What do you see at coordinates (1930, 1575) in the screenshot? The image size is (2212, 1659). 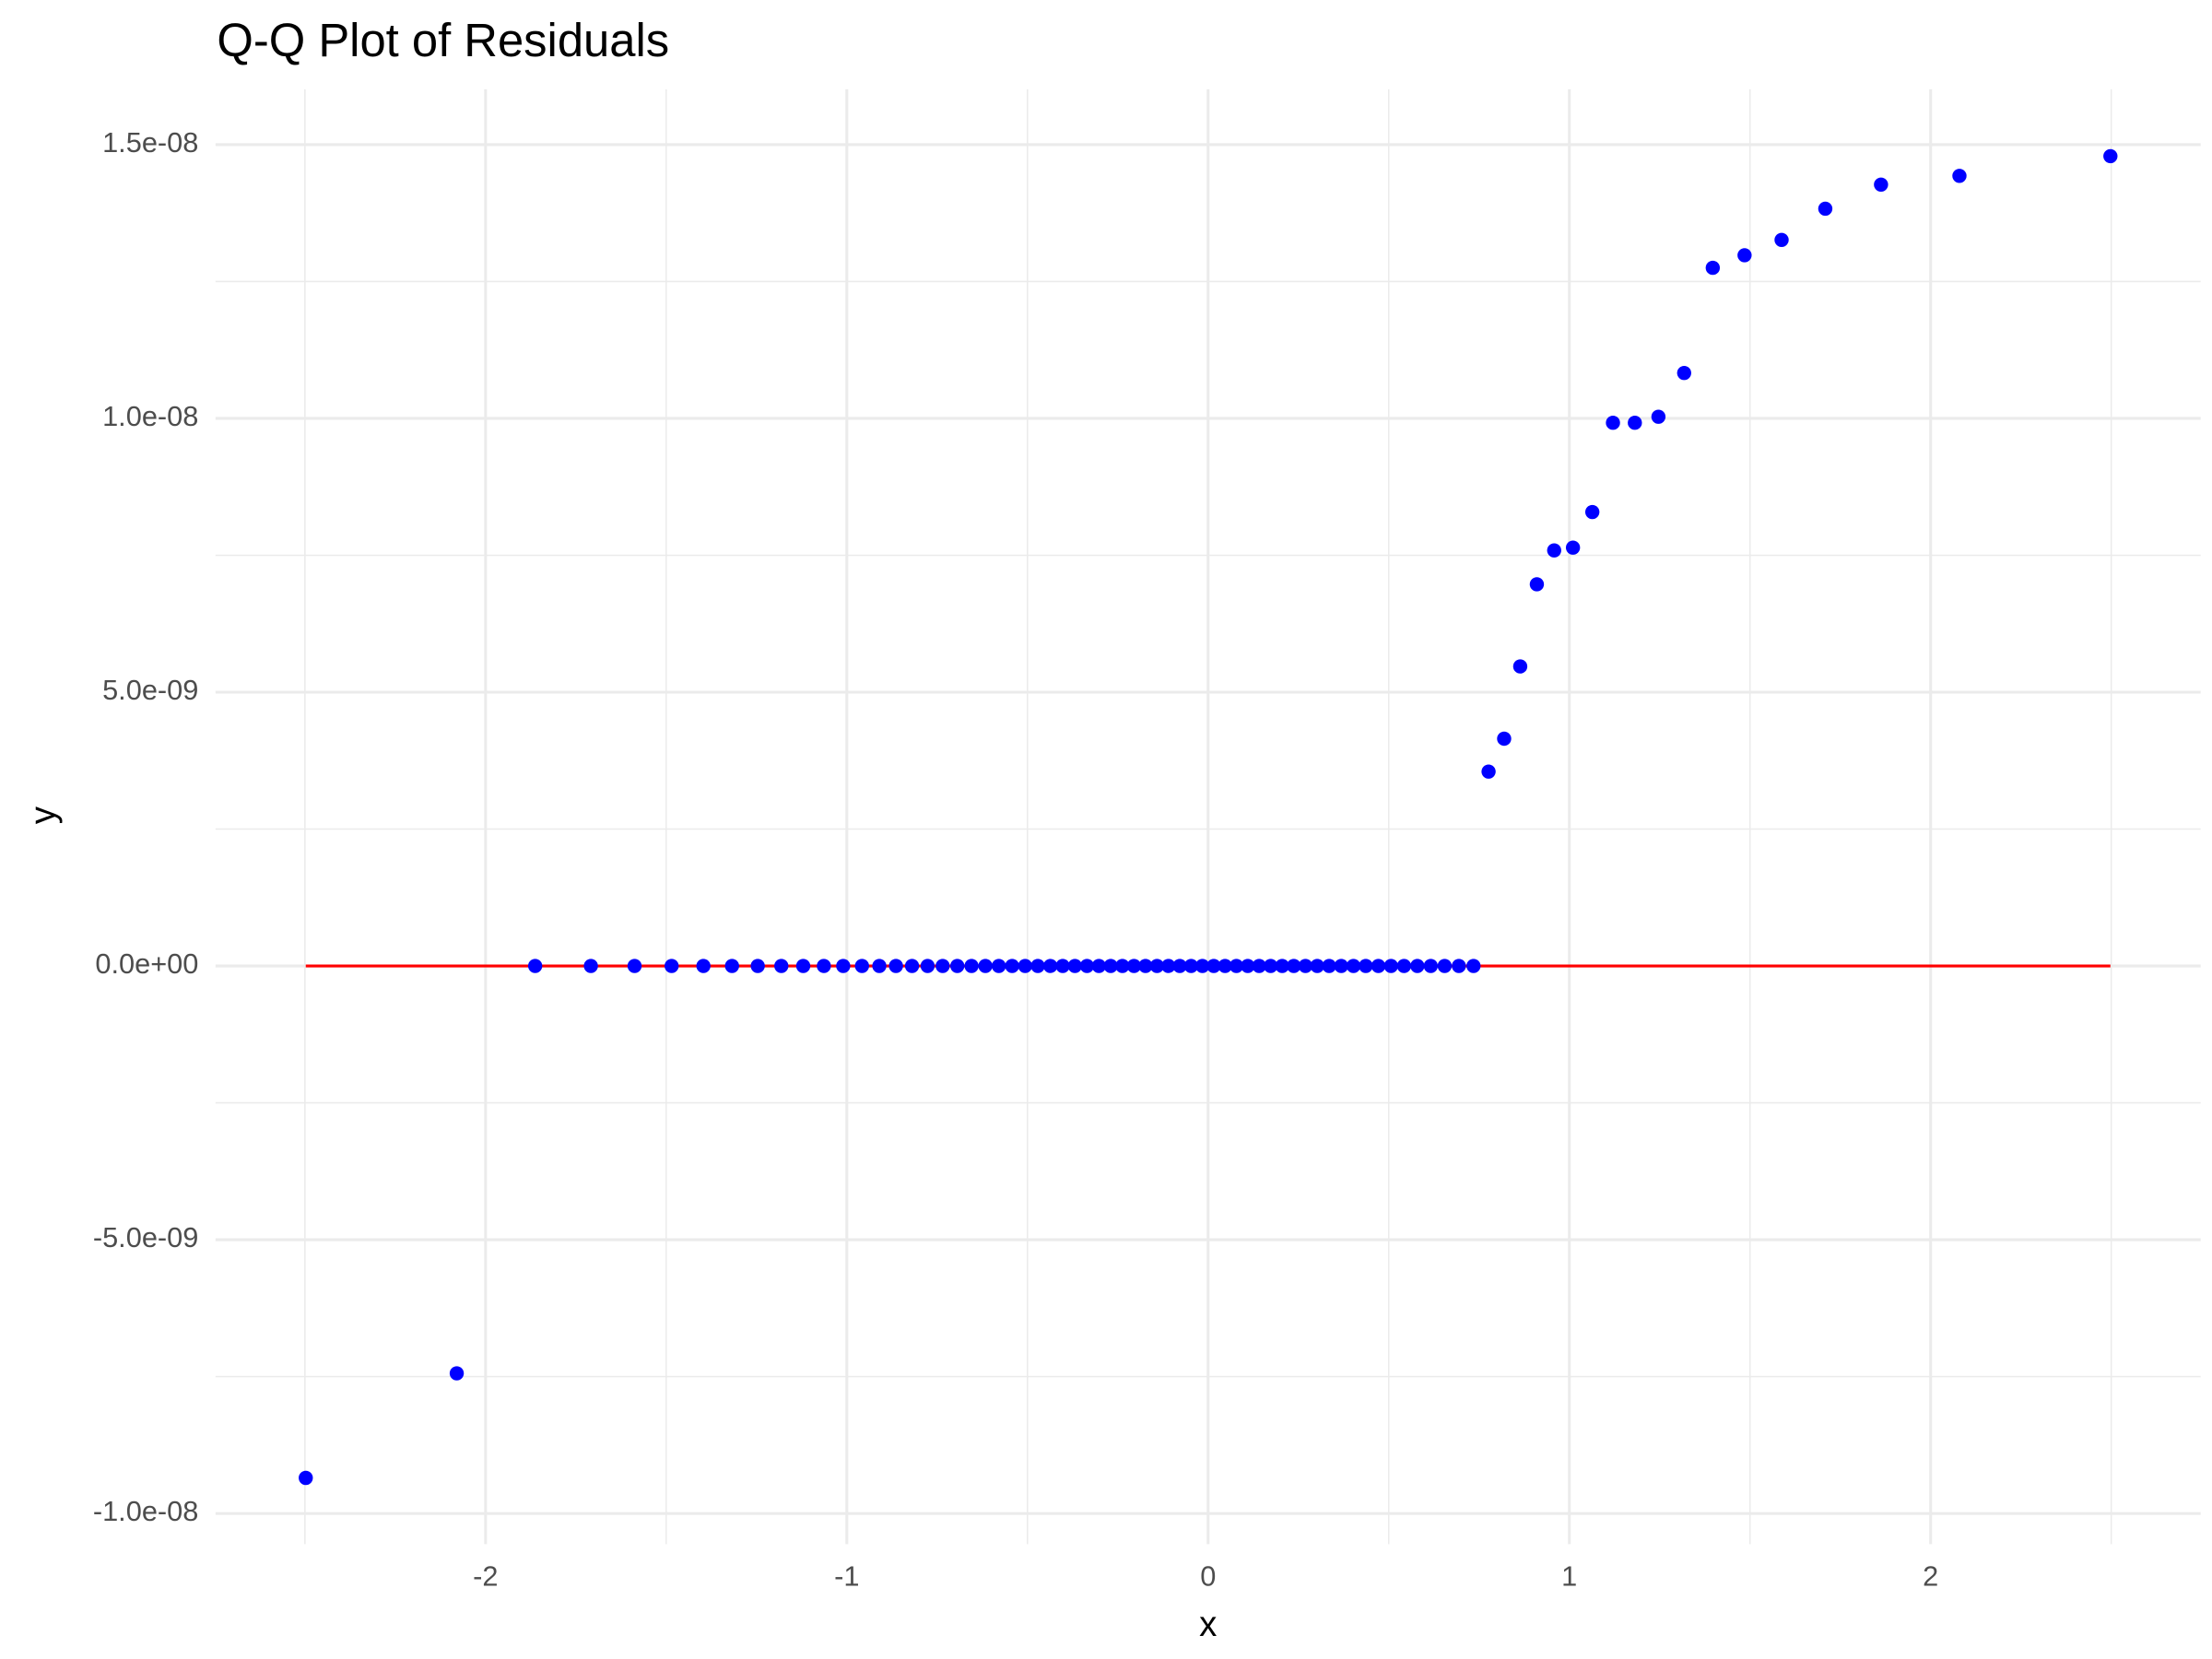 I see `x-tick-label: 2` at bounding box center [1930, 1575].